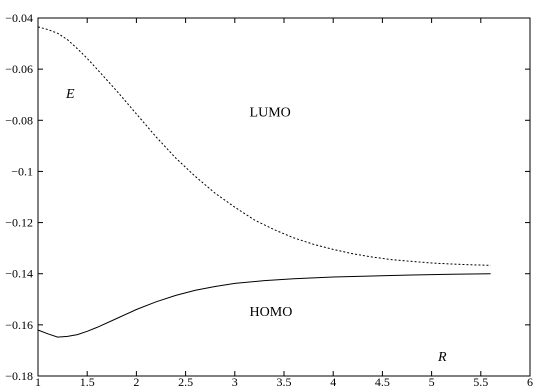 The width and height of the screenshot is (536, 388). I want to click on y-tick-label: −0.18, so click(19, 376).